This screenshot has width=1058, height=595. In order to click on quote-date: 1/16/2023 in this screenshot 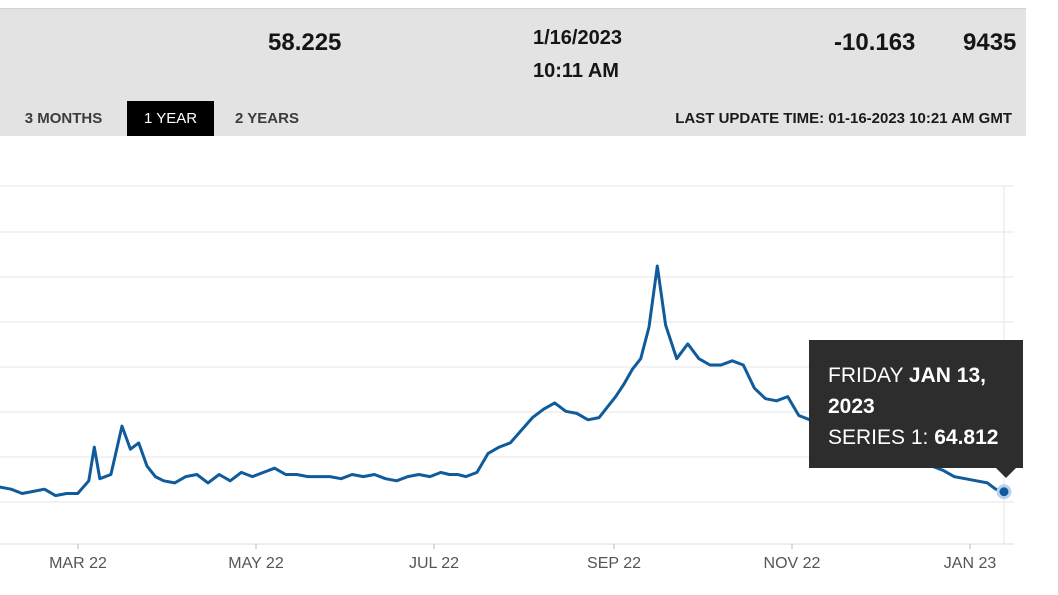, I will do `click(577, 38)`.